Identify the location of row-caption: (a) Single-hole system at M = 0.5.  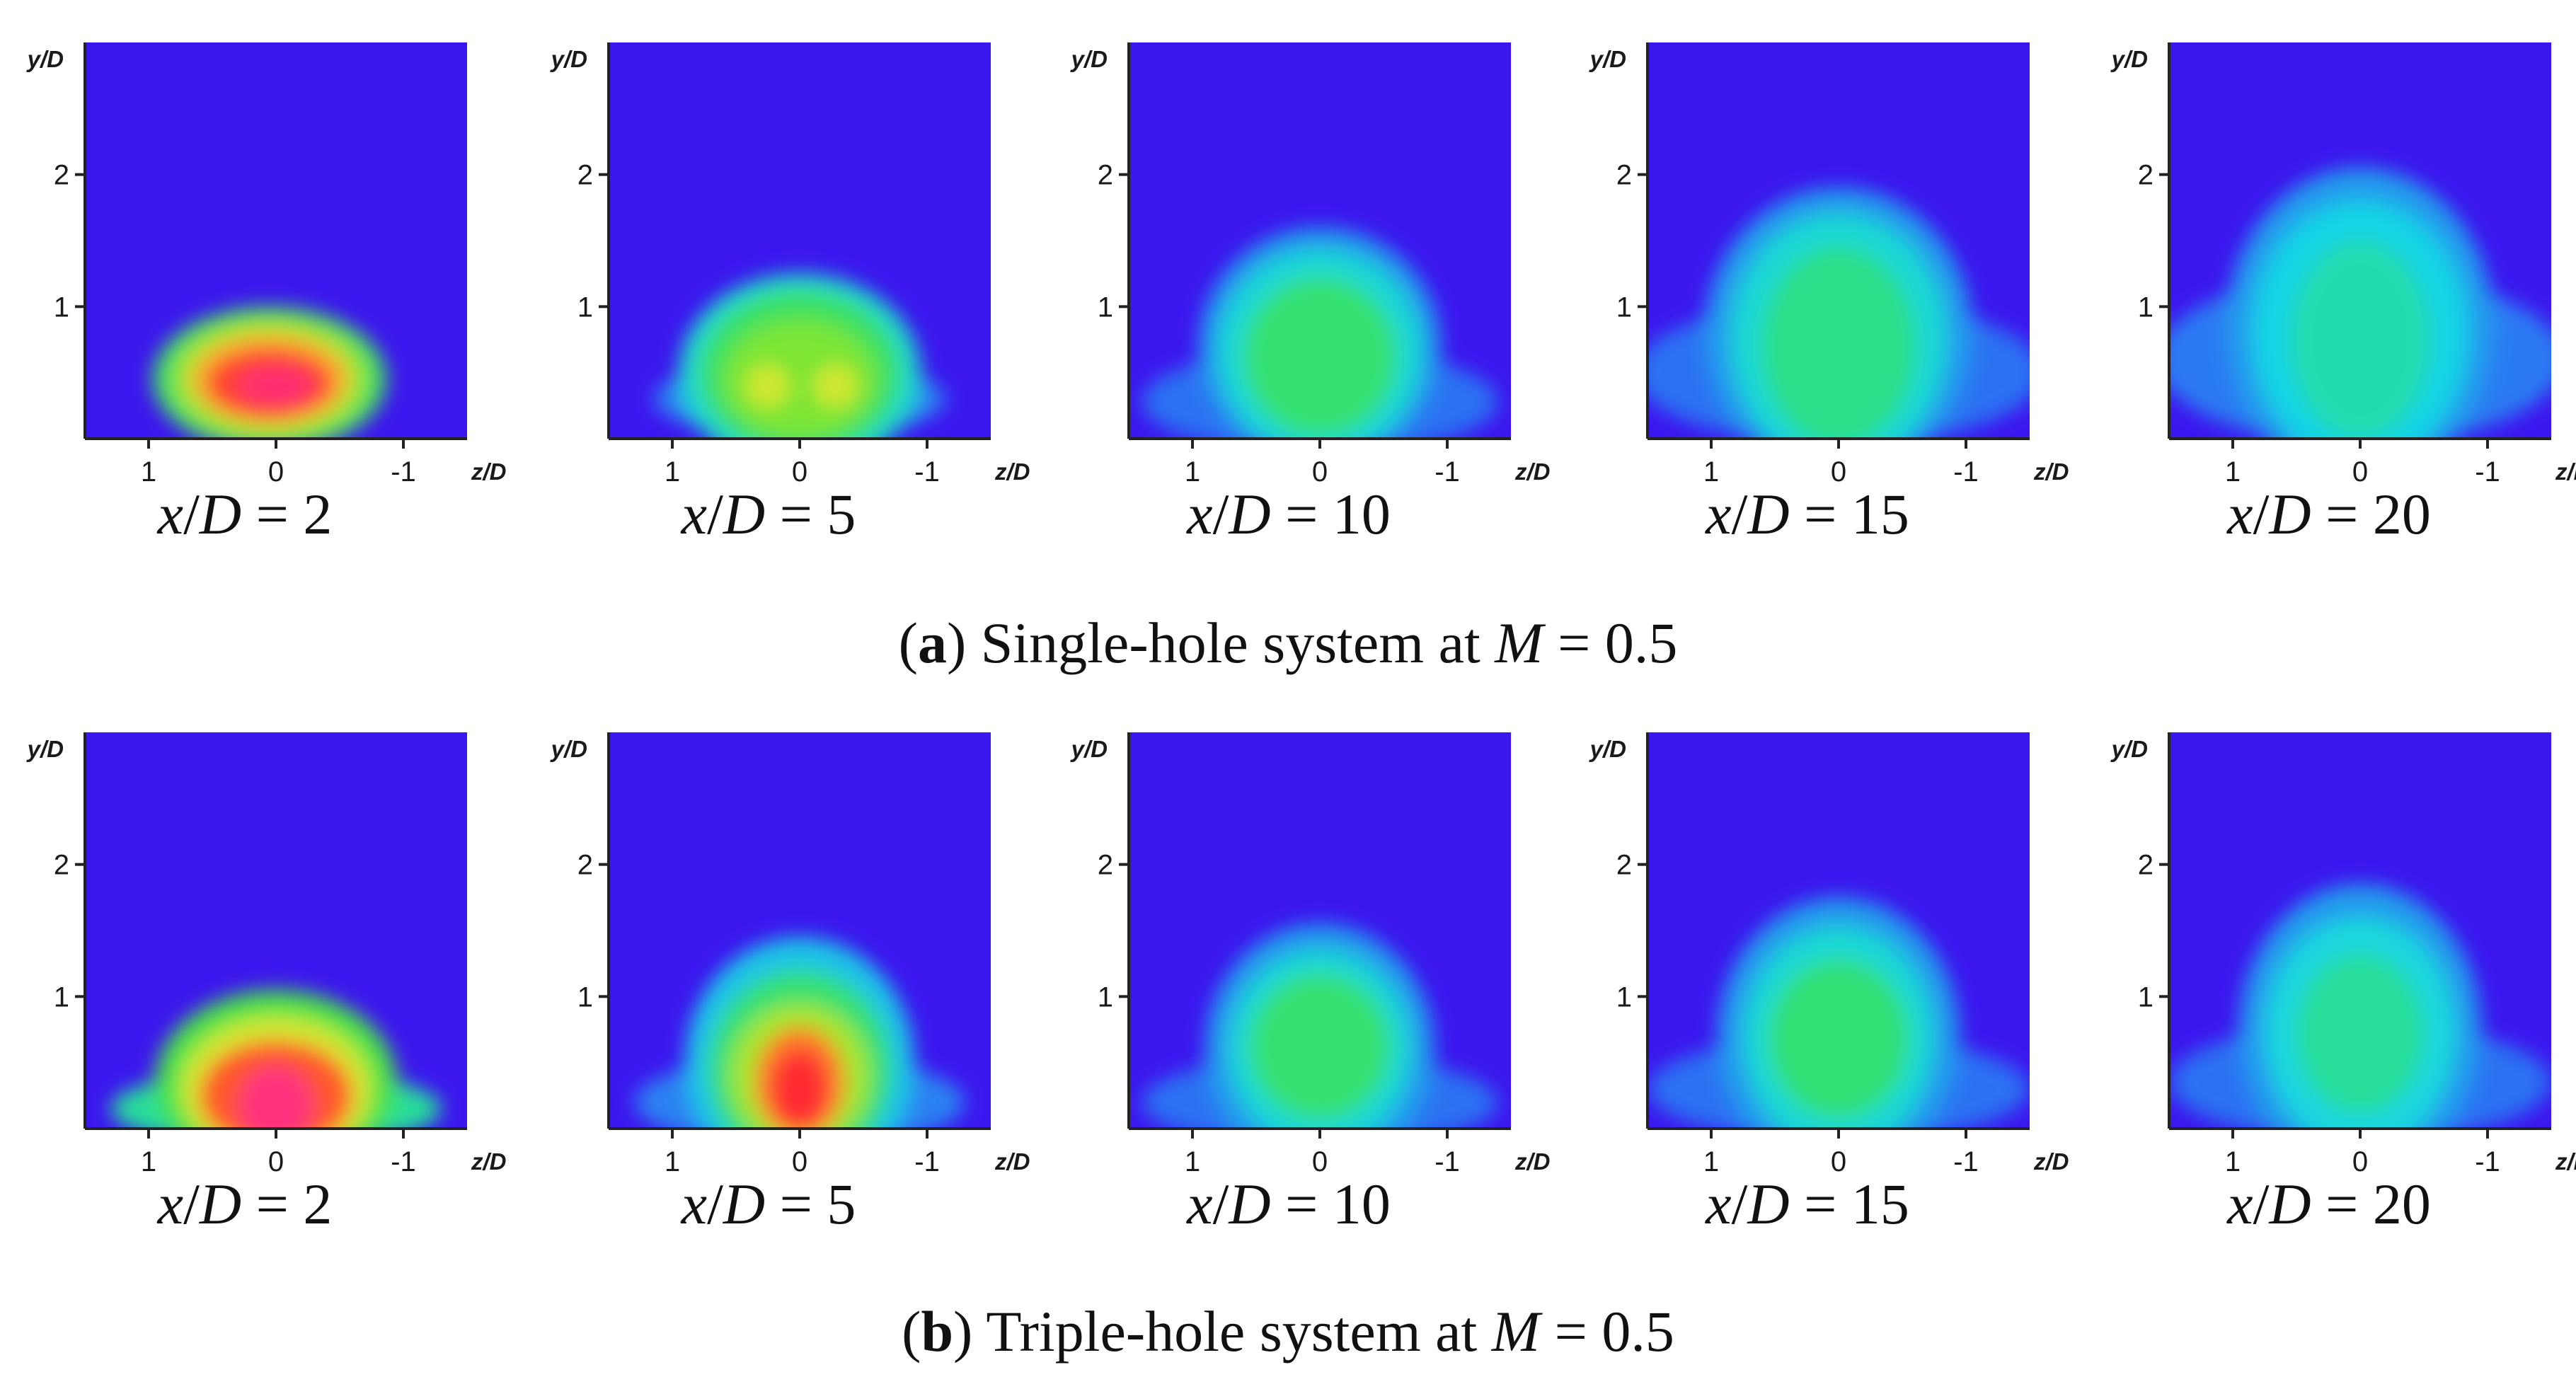
(1288, 643).